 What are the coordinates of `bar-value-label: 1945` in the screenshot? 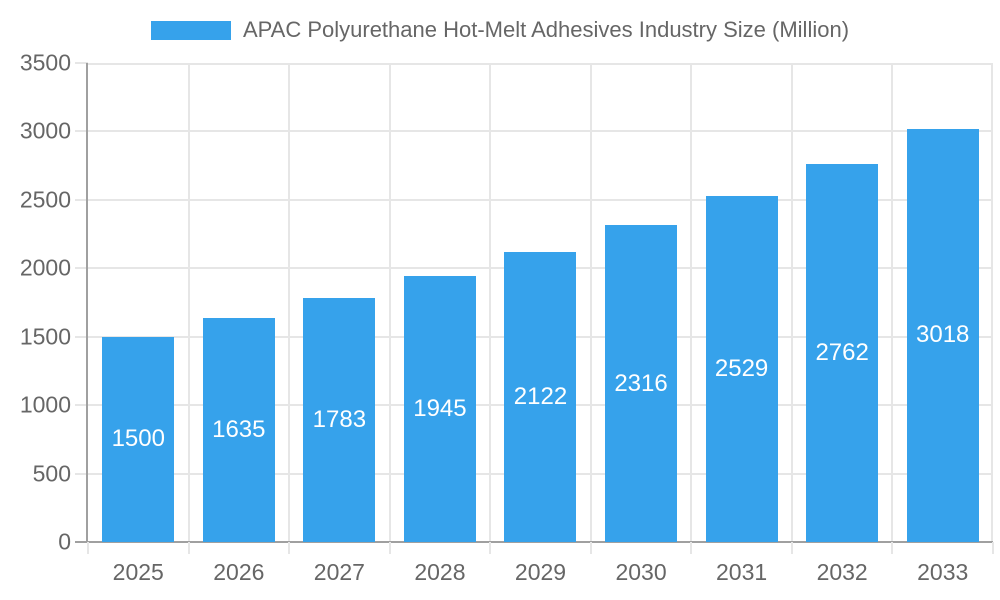 It's located at (440, 408).